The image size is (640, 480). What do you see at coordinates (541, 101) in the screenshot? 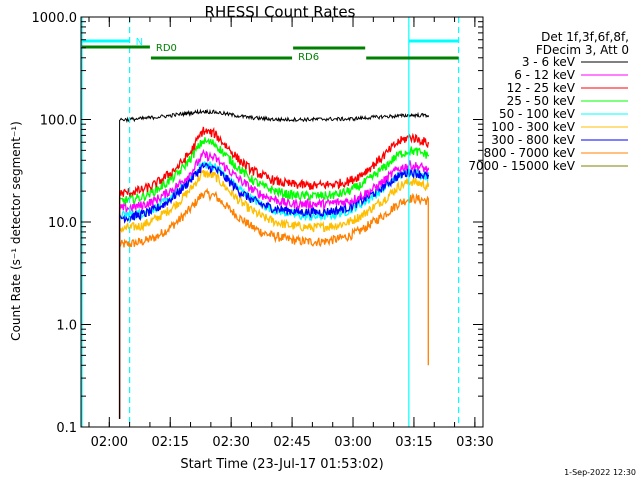
I see `legend-label: 25 - 50 keV` at bounding box center [541, 101].